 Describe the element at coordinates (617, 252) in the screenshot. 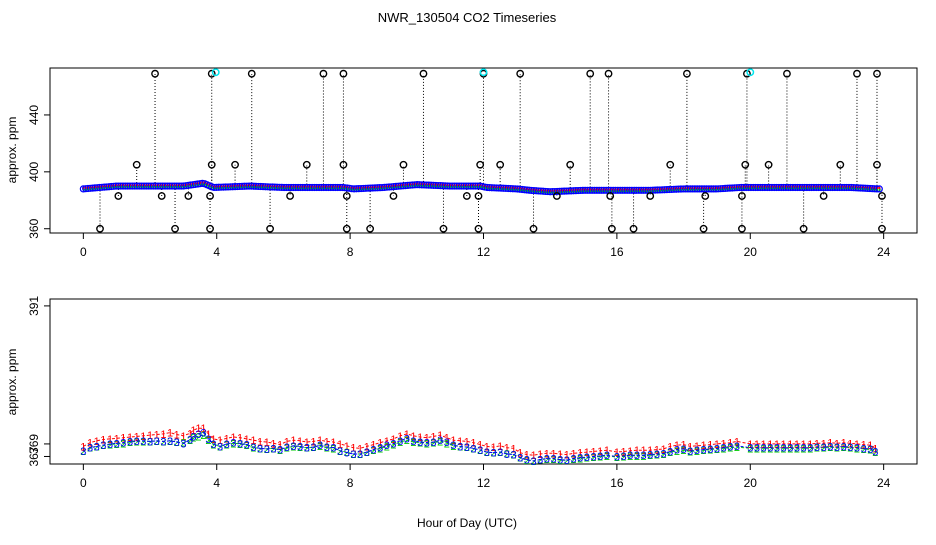

I see `top-x-tick-label: 16` at that location.